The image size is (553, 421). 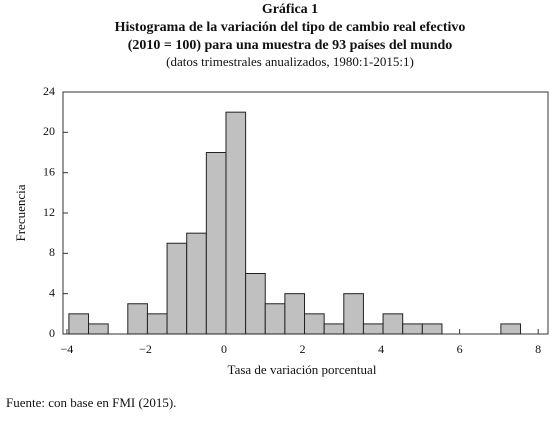 I want to click on y-tick-label: 12, so click(x=49, y=212).